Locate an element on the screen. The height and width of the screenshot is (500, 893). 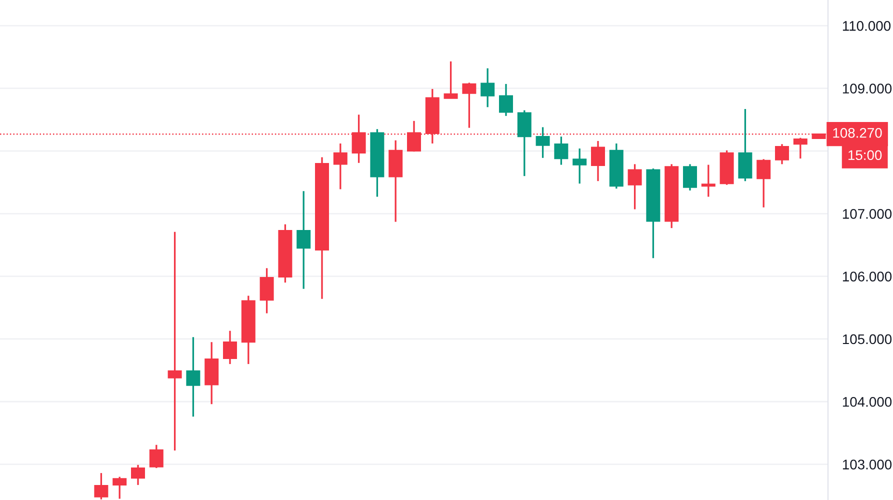
y-tick-label: 104.000 is located at coordinates (867, 401).